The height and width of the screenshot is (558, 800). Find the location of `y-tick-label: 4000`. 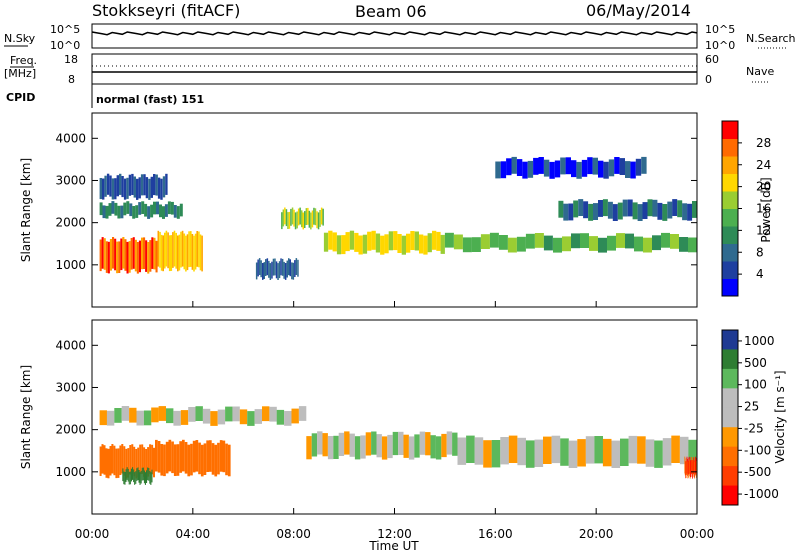

y-tick-label: 4000 is located at coordinates (70, 138).